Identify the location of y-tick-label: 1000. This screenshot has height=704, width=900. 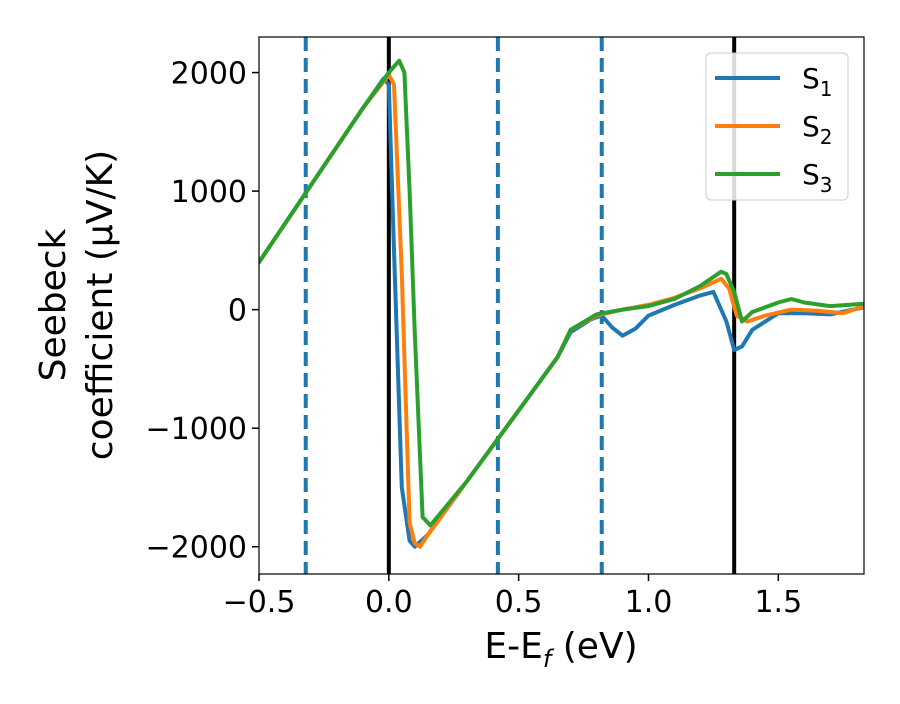
(209, 192).